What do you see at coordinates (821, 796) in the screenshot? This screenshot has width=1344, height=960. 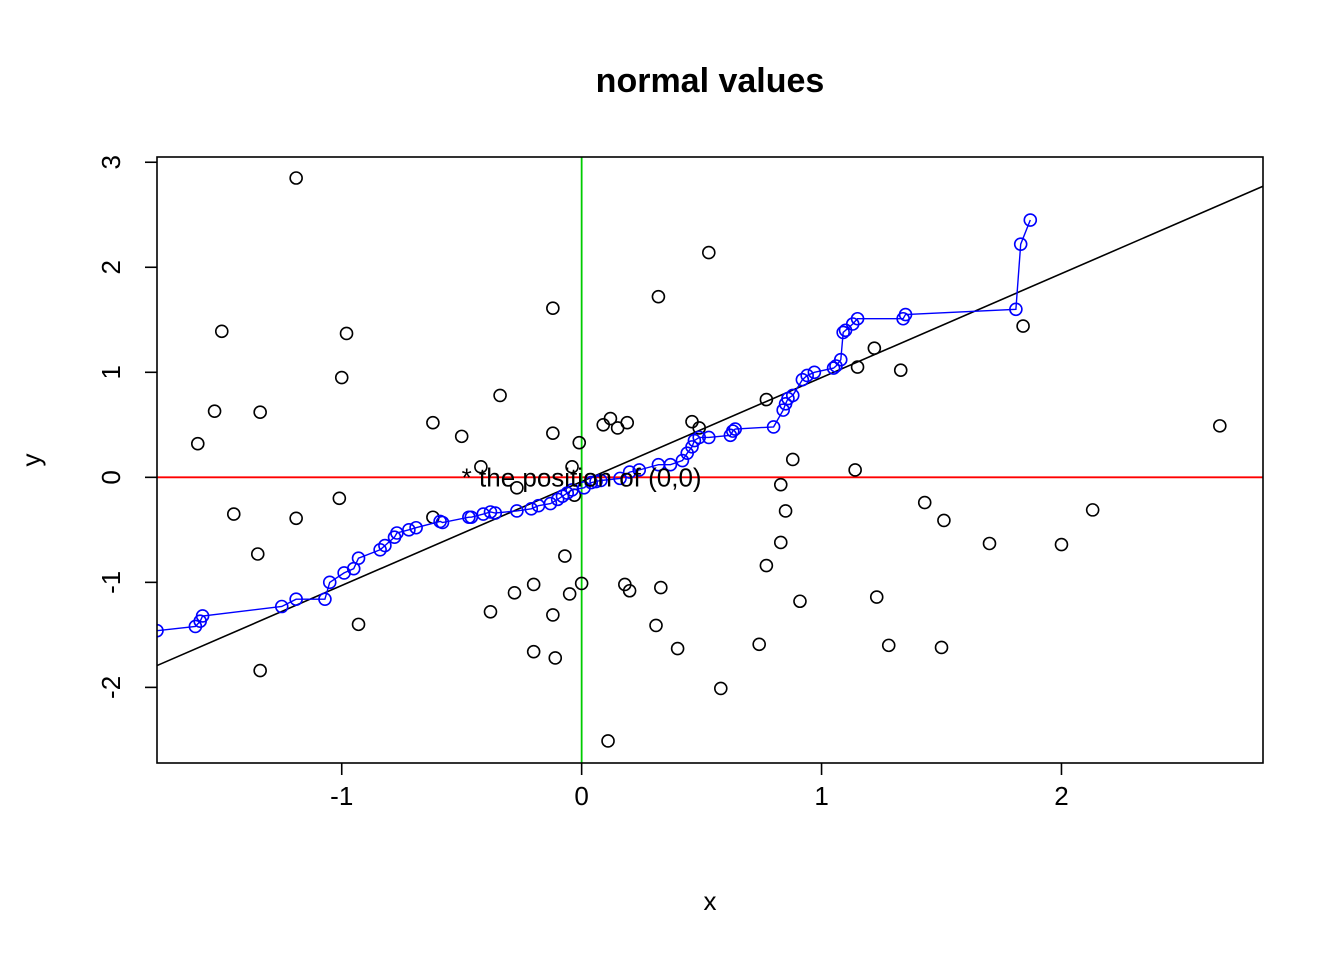 I see `x-tick-label: 1` at bounding box center [821, 796].